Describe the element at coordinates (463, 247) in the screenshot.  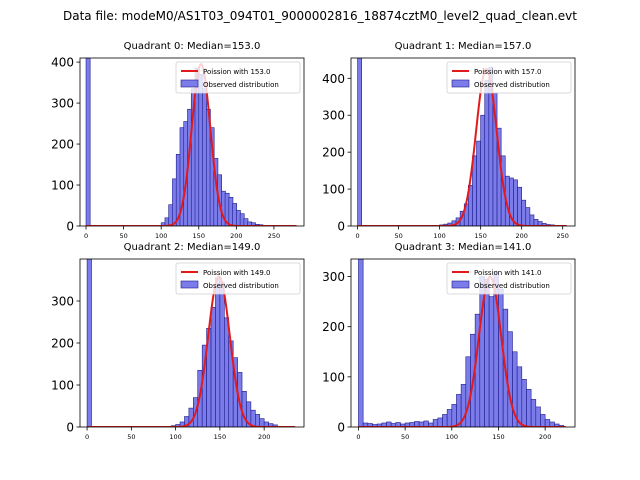
I see `chart-title: Quadrant 3: Median=141.0` at that location.